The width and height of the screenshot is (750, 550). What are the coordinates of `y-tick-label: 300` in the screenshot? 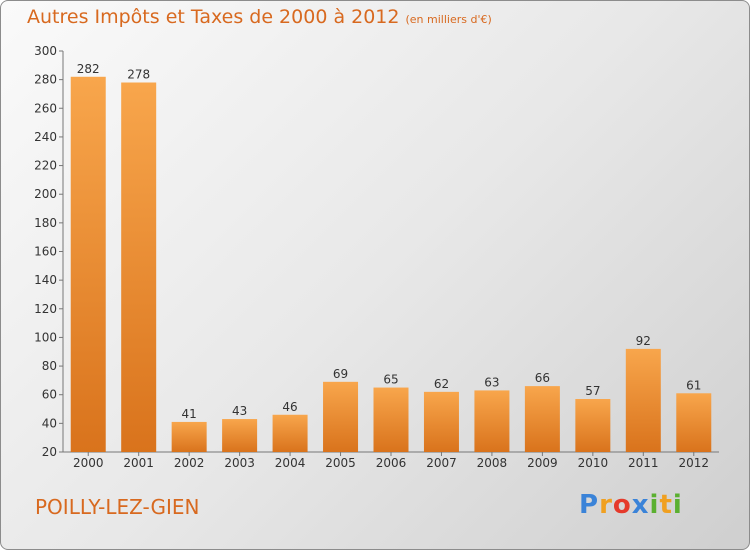 It's located at (45, 51).